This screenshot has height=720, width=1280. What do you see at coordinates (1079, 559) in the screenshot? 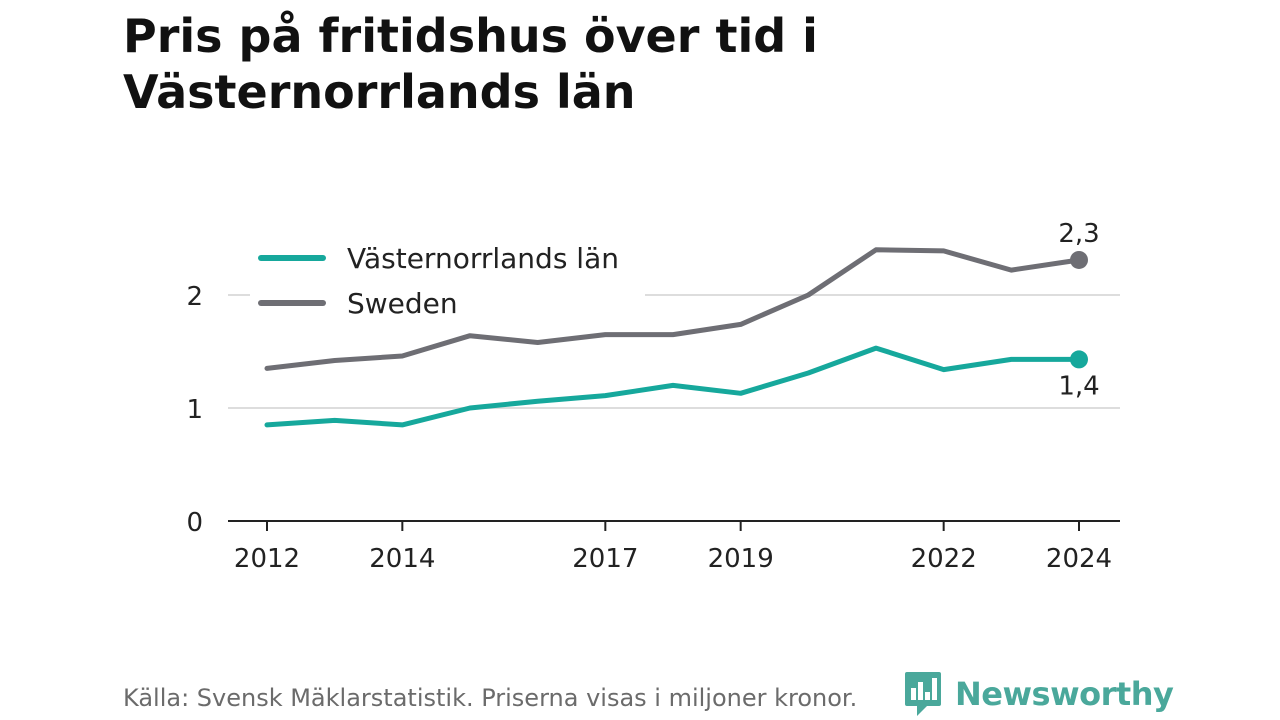
I see `x-tick-label: 2024` at bounding box center [1079, 559].